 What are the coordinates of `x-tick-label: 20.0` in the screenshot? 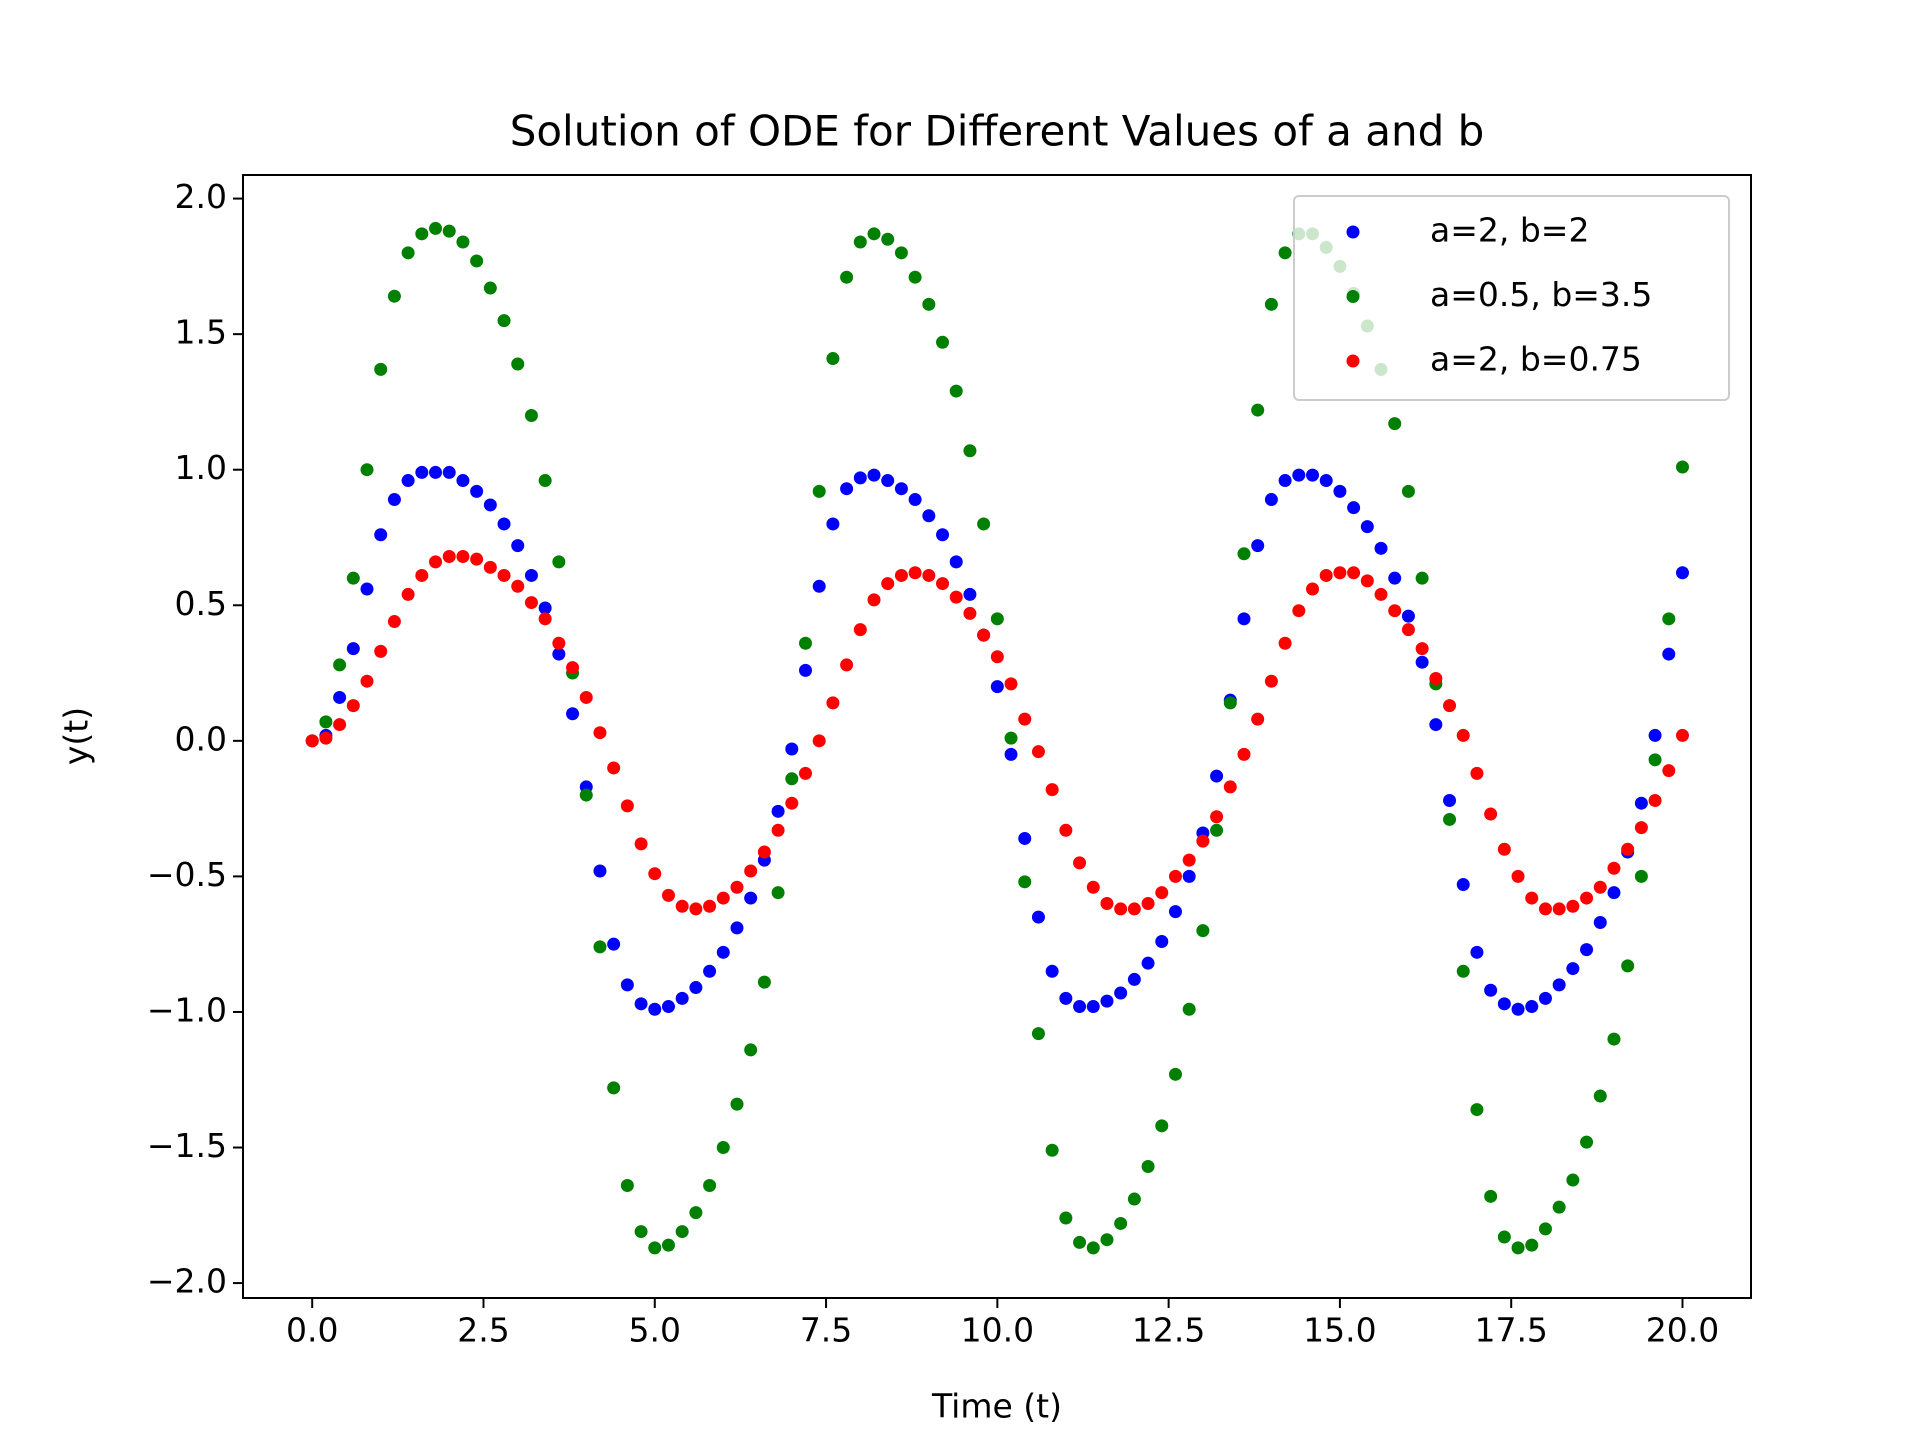 It's located at (1682, 1330).